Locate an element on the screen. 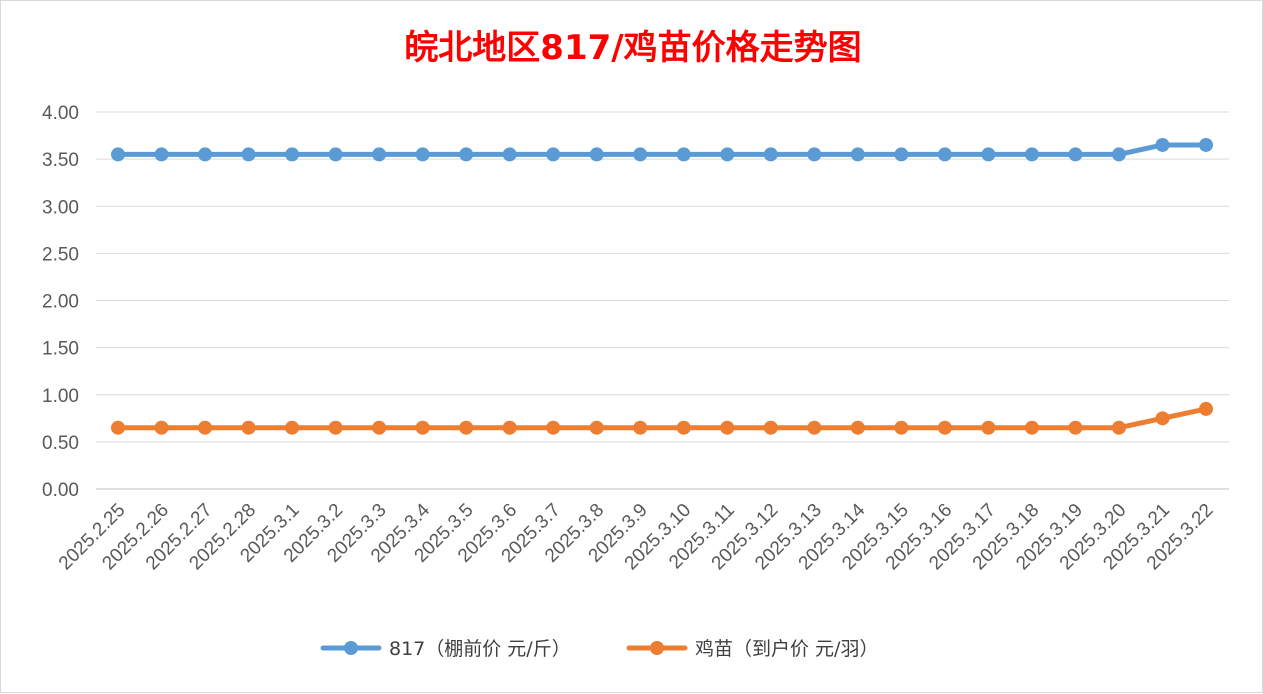 The image size is (1263, 694). legend: 817（棚前价 元/斤） 鸡苗（到户价 元/羽） is located at coordinates (599, 649).